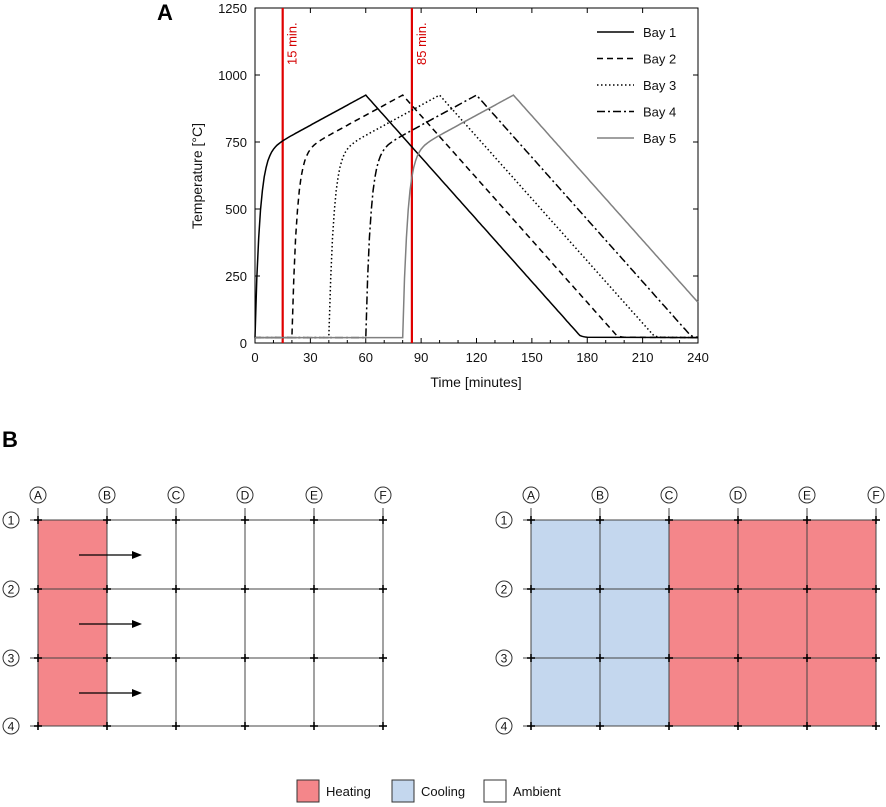  What do you see at coordinates (232, 8) in the screenshot?
I see `y-tick-label: 1250` at bounding box center [232, 8].